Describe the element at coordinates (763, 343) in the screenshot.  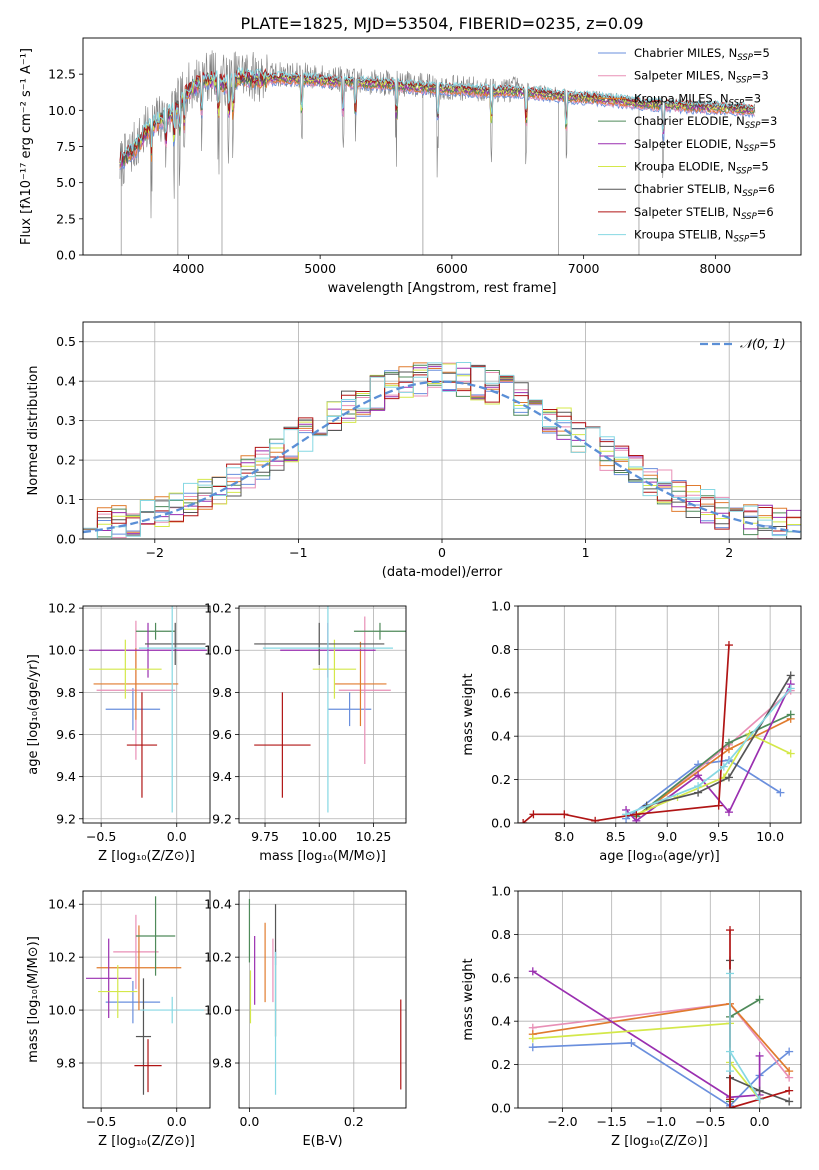
I see `residual-legend-label: 𝒩(0, 1)` at that location.